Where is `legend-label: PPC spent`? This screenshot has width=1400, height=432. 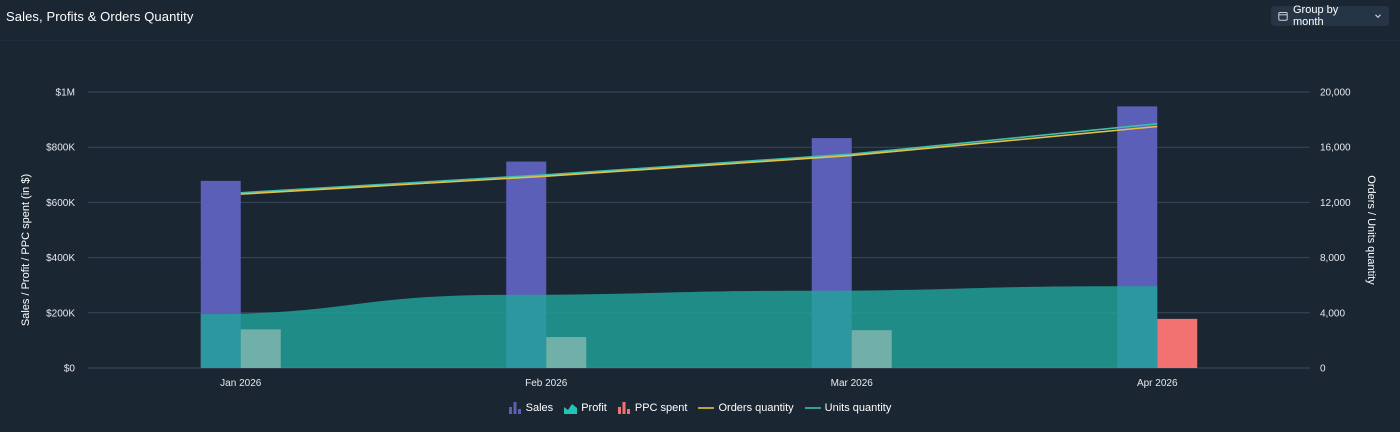
legend-label: PPC spent is located at coordinates (661, 407).